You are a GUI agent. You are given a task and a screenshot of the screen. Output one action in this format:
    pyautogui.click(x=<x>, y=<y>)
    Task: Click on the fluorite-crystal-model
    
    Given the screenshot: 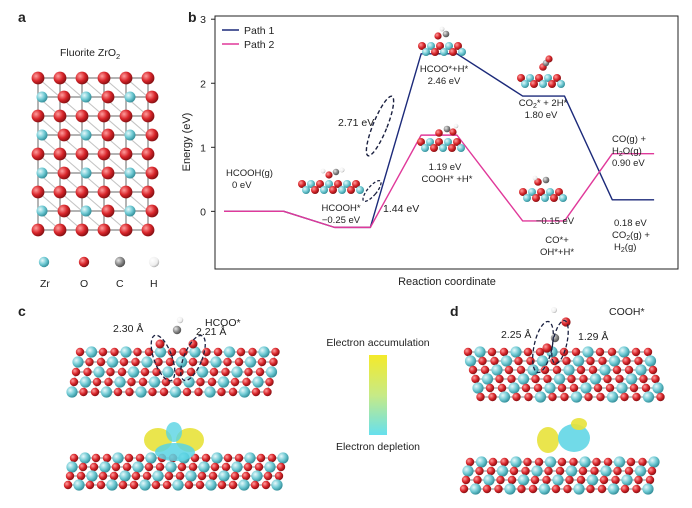 What is the action you would take?
    pyautogui.click(x=95, y=154)
    